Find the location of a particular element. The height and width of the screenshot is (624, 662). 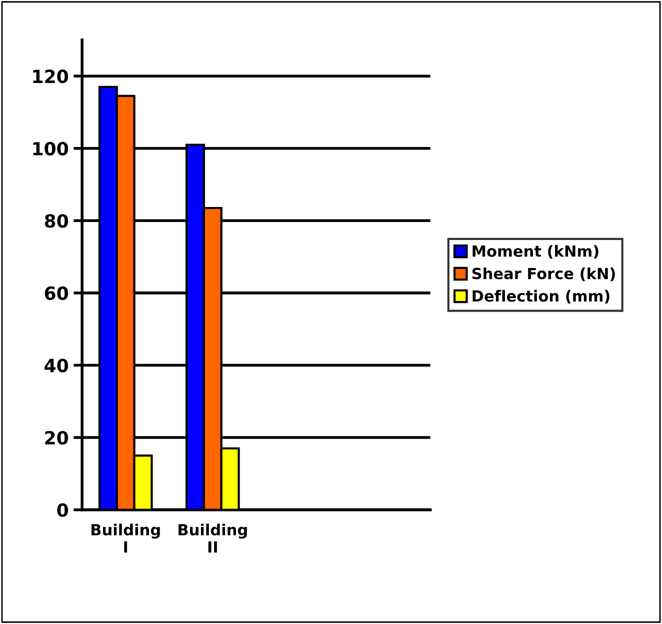

y-tick-label: 120 is located at coordinates (50, 77).